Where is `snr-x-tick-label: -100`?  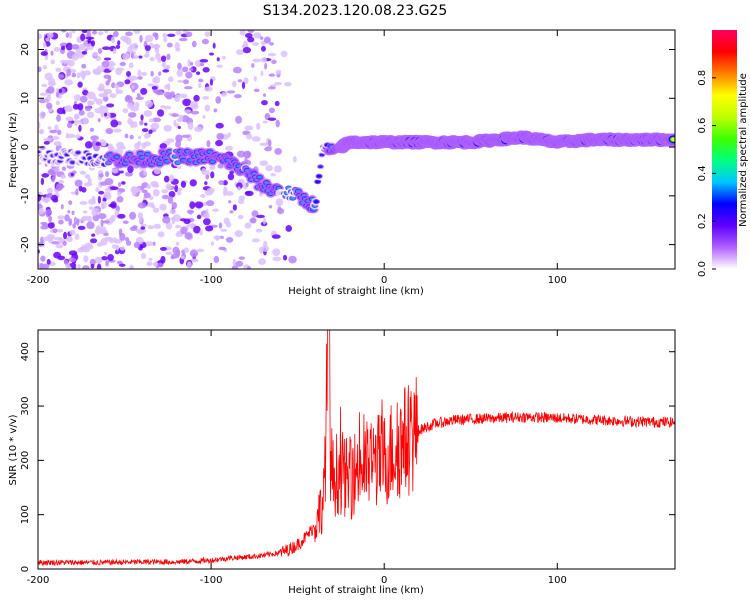 snr-x-tick-label: -100 is located at coordinates (211, 580).